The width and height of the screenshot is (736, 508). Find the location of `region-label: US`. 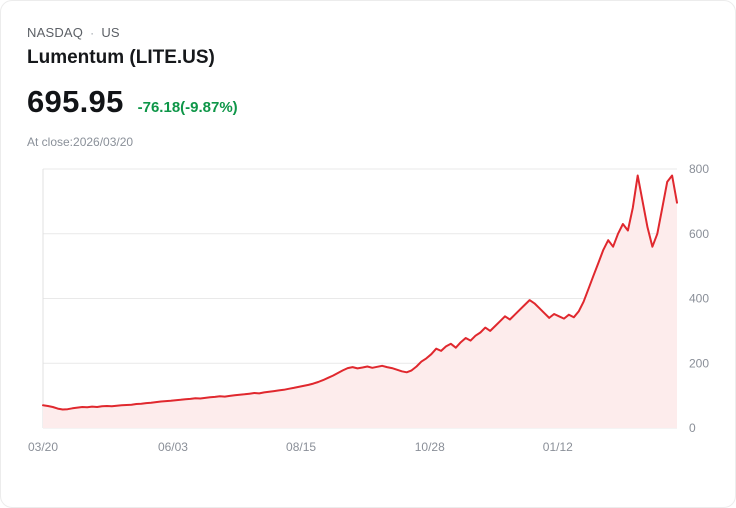

region-label: US is located at coordinates (110, 32).